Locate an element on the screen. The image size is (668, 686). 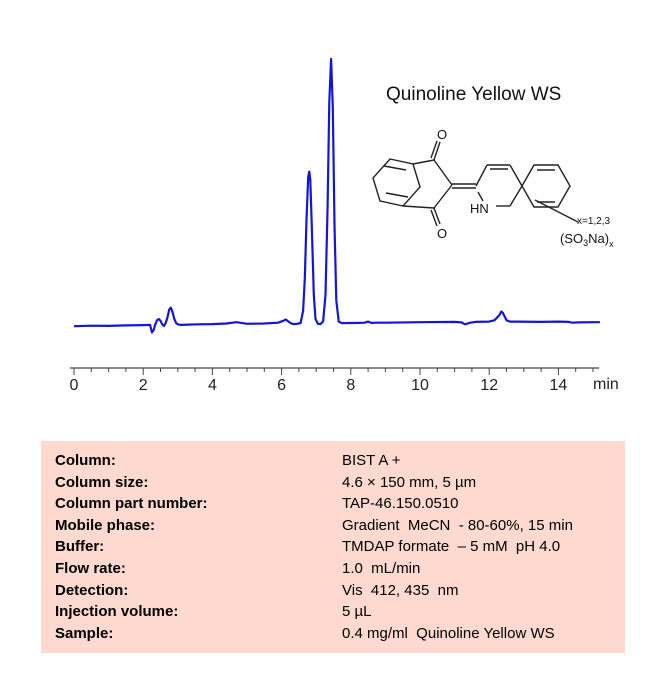
info-label: Detection: is located at coordinates (92, 590).